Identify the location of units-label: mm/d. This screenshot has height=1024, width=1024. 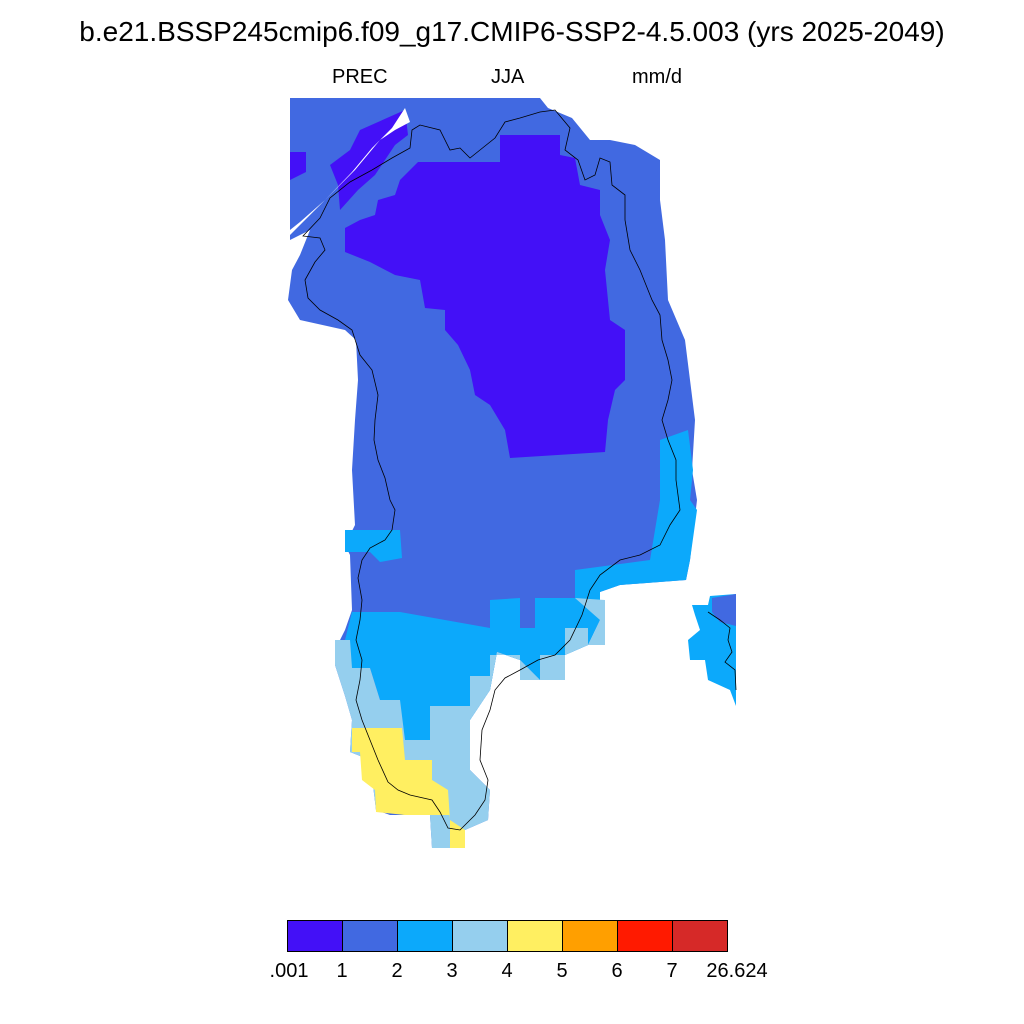
(657, 77).